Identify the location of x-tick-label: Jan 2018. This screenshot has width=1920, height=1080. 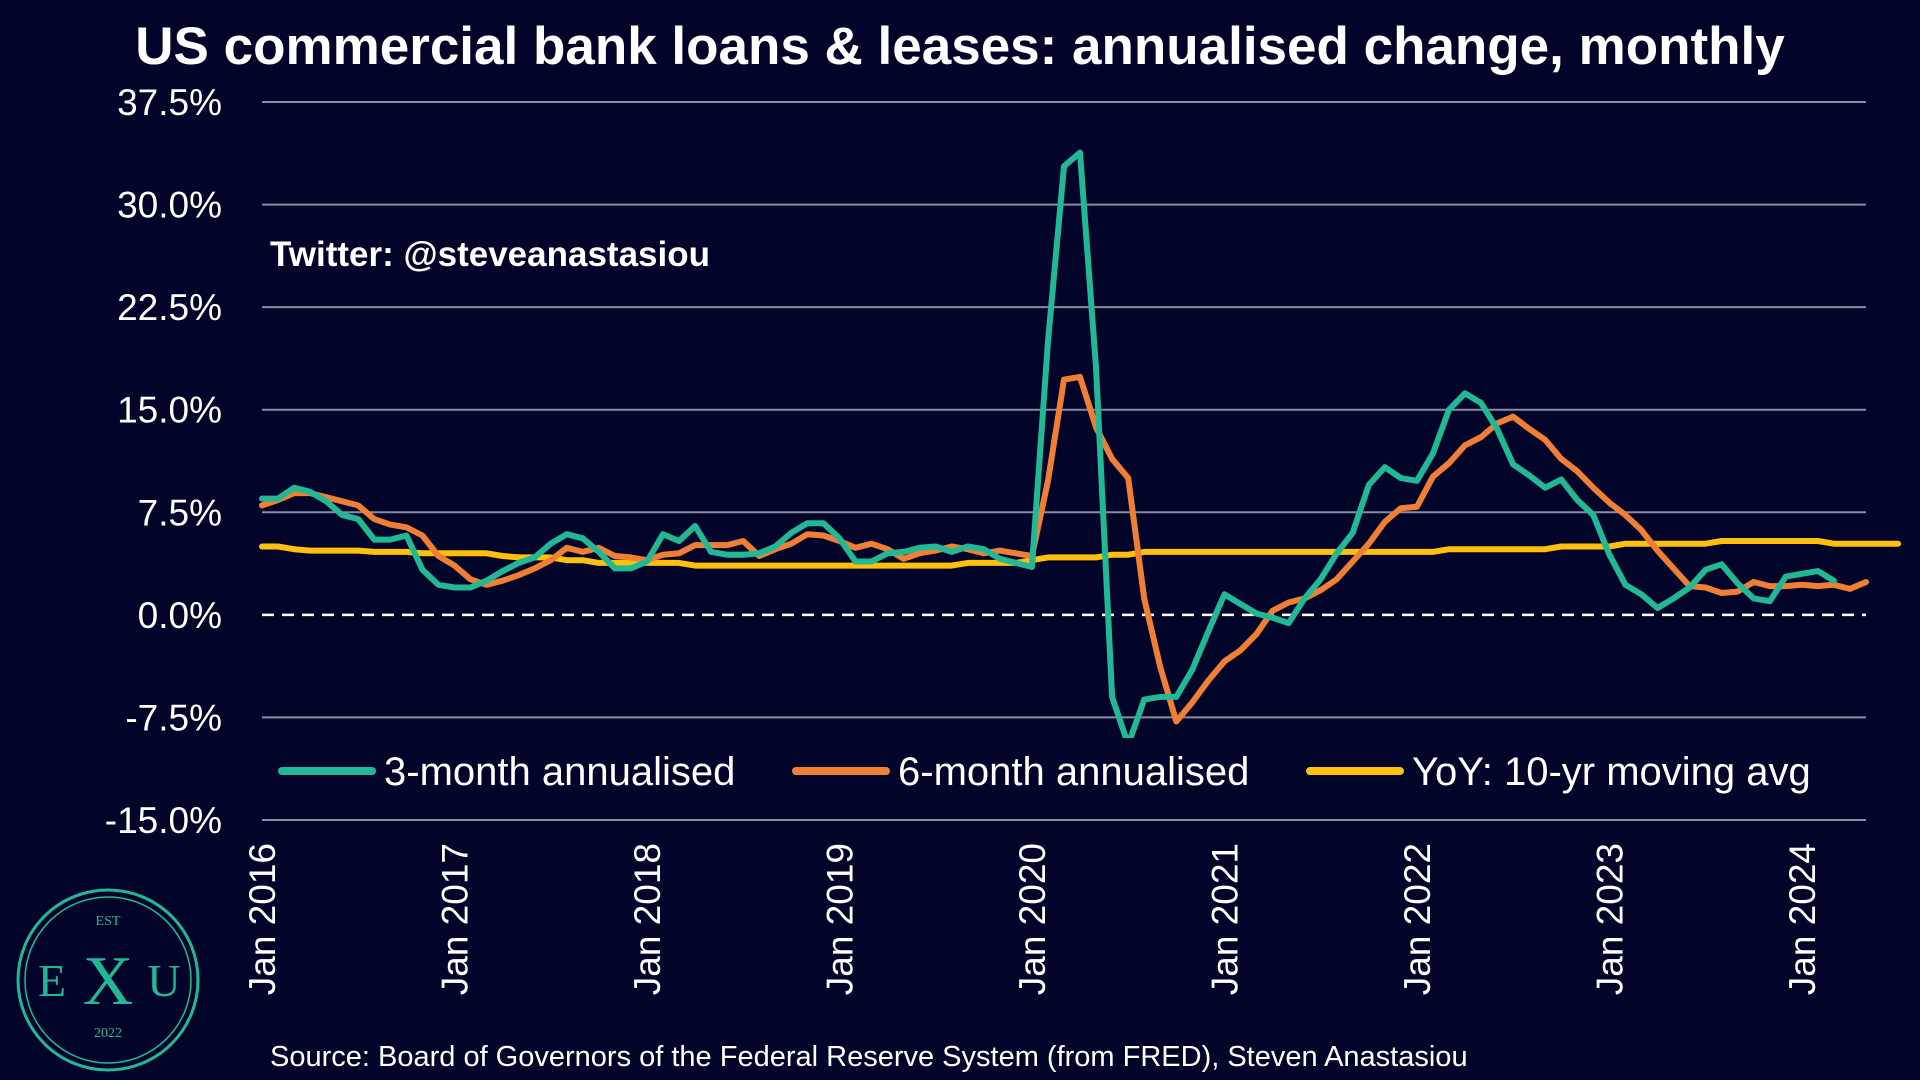
(647, 919).